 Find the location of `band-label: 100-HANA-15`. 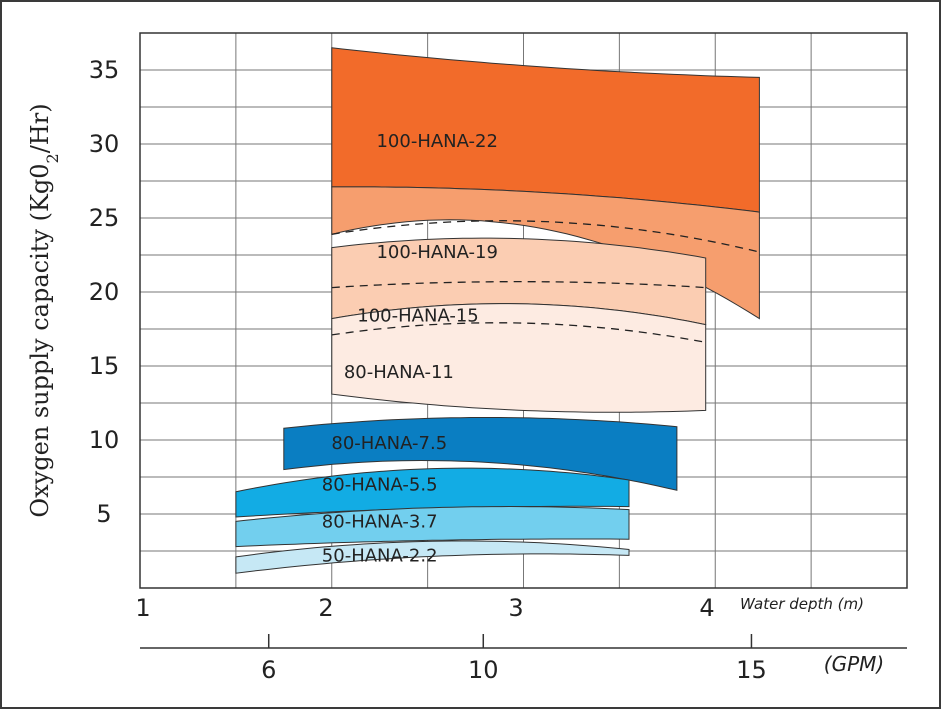

band-label: 100-HANA-15 is located at coordinates (417, 316).